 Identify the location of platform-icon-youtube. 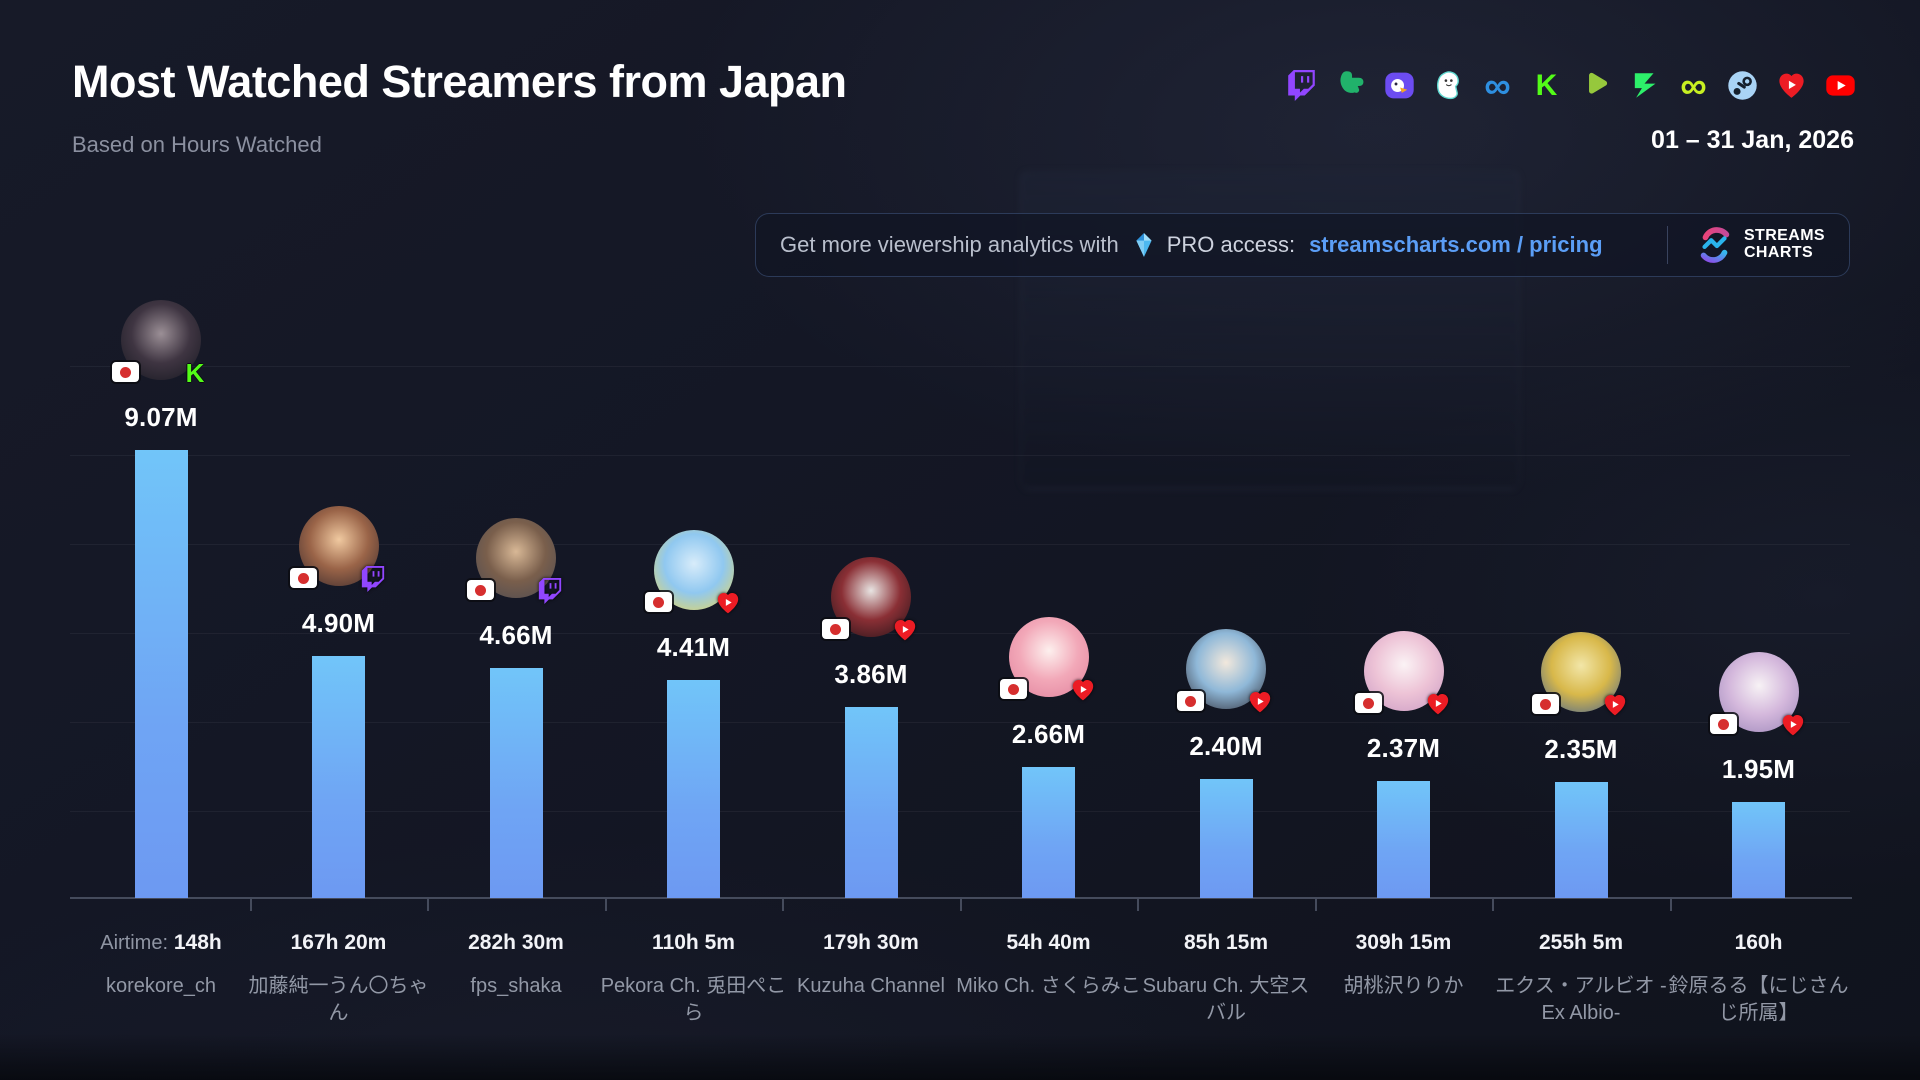
(1840, 85).